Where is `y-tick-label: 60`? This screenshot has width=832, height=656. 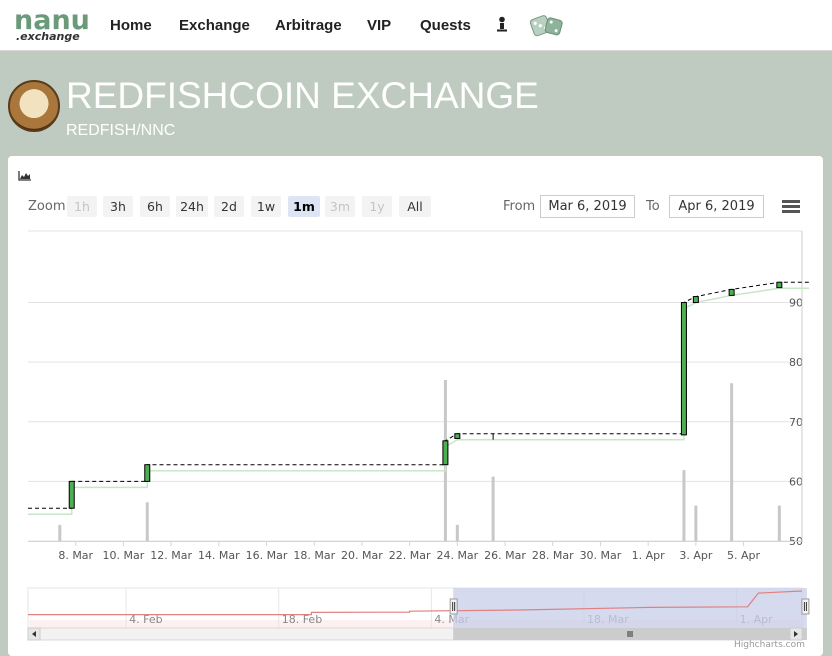
y-tick-label: 60 is located at coordinates (796, 481).